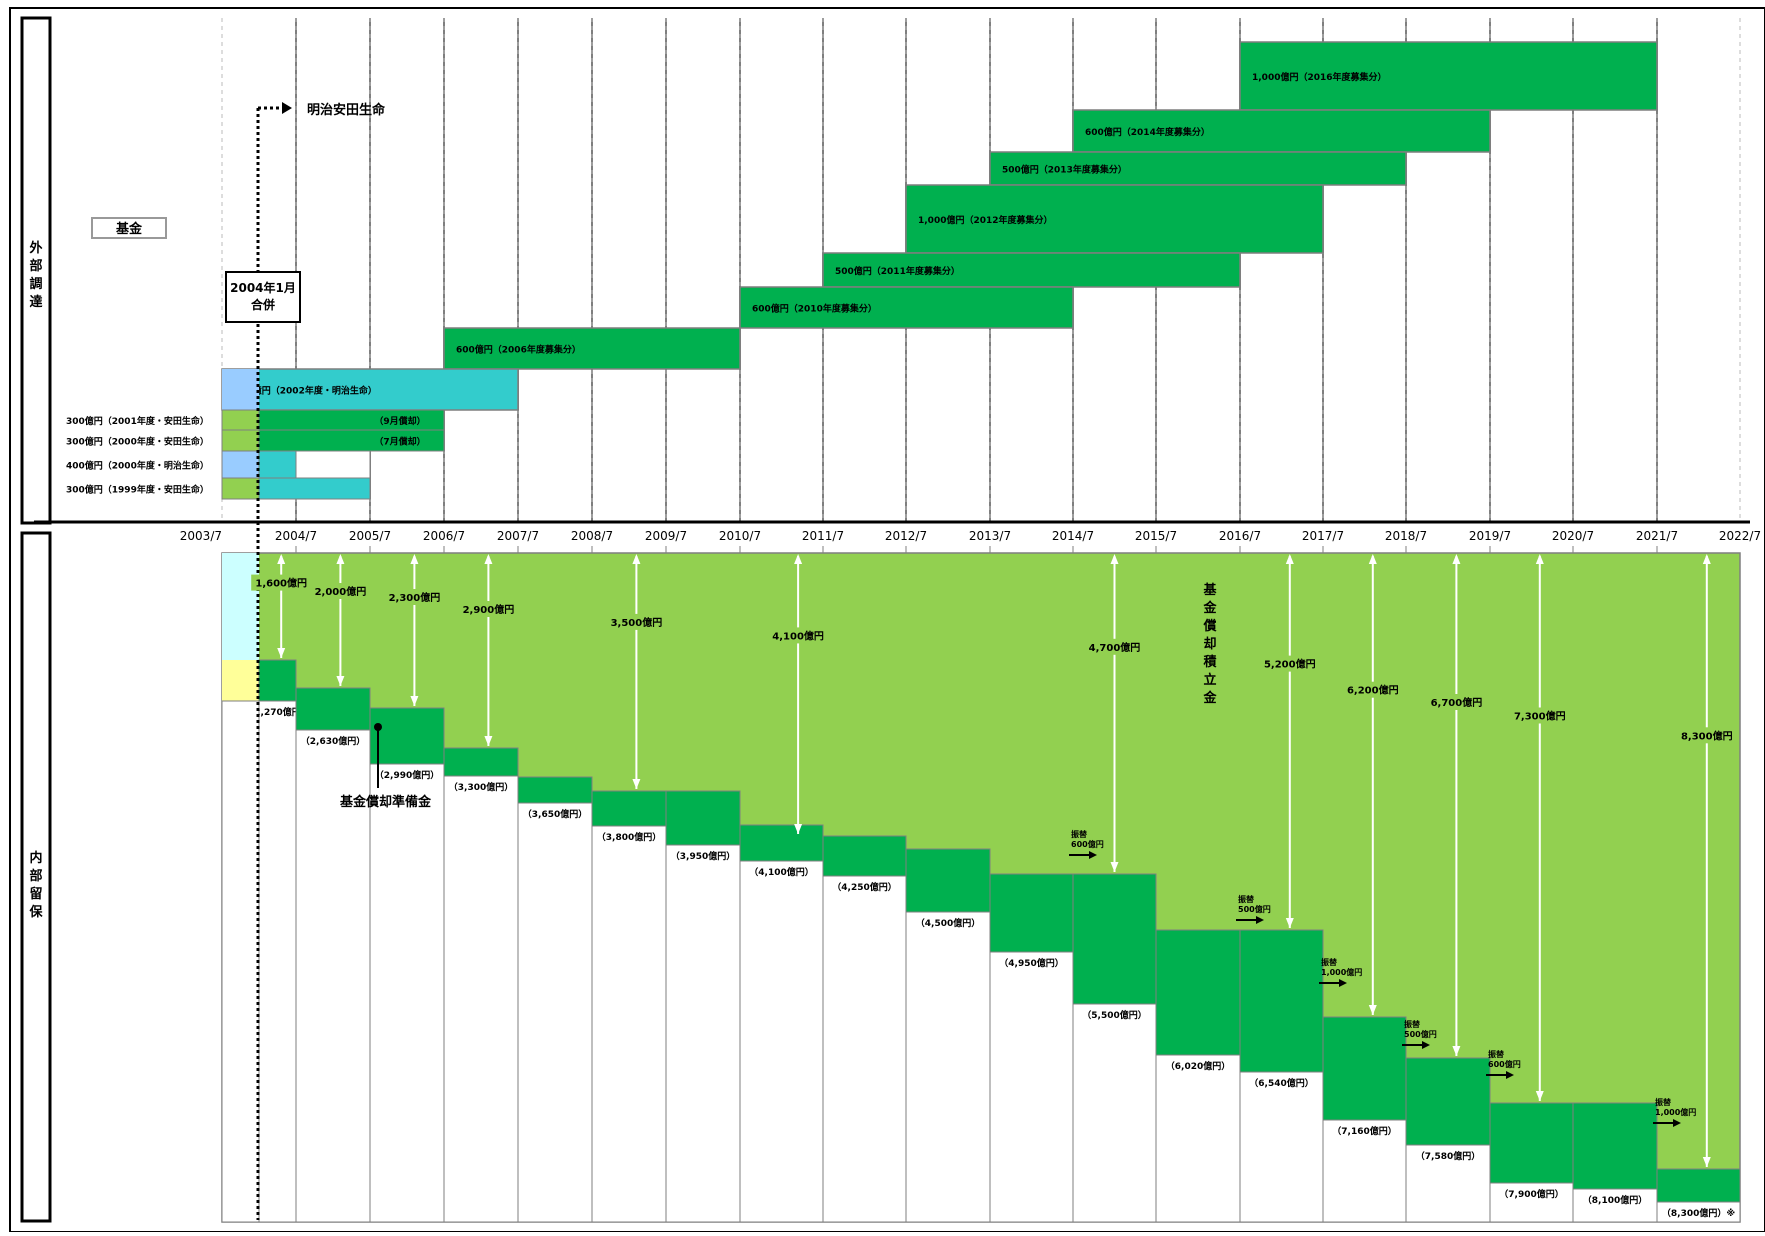  What do you see at coordinates (948, 923) in the screenshot?
I see `reserve-step-value: （4,500億円）` at bounding box center [948, 923].